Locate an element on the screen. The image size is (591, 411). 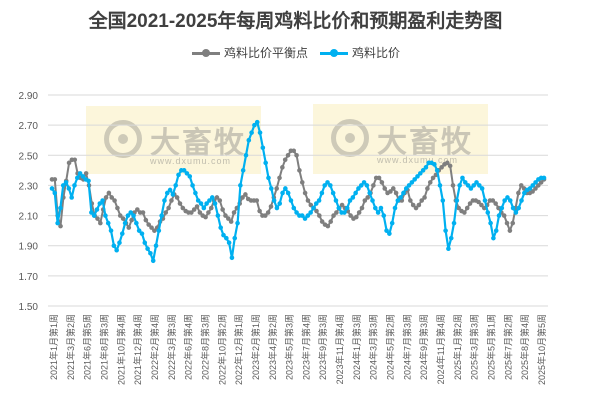
x-tick-label-5: 2021年12月第4周 is located at coordinates (137, 349).